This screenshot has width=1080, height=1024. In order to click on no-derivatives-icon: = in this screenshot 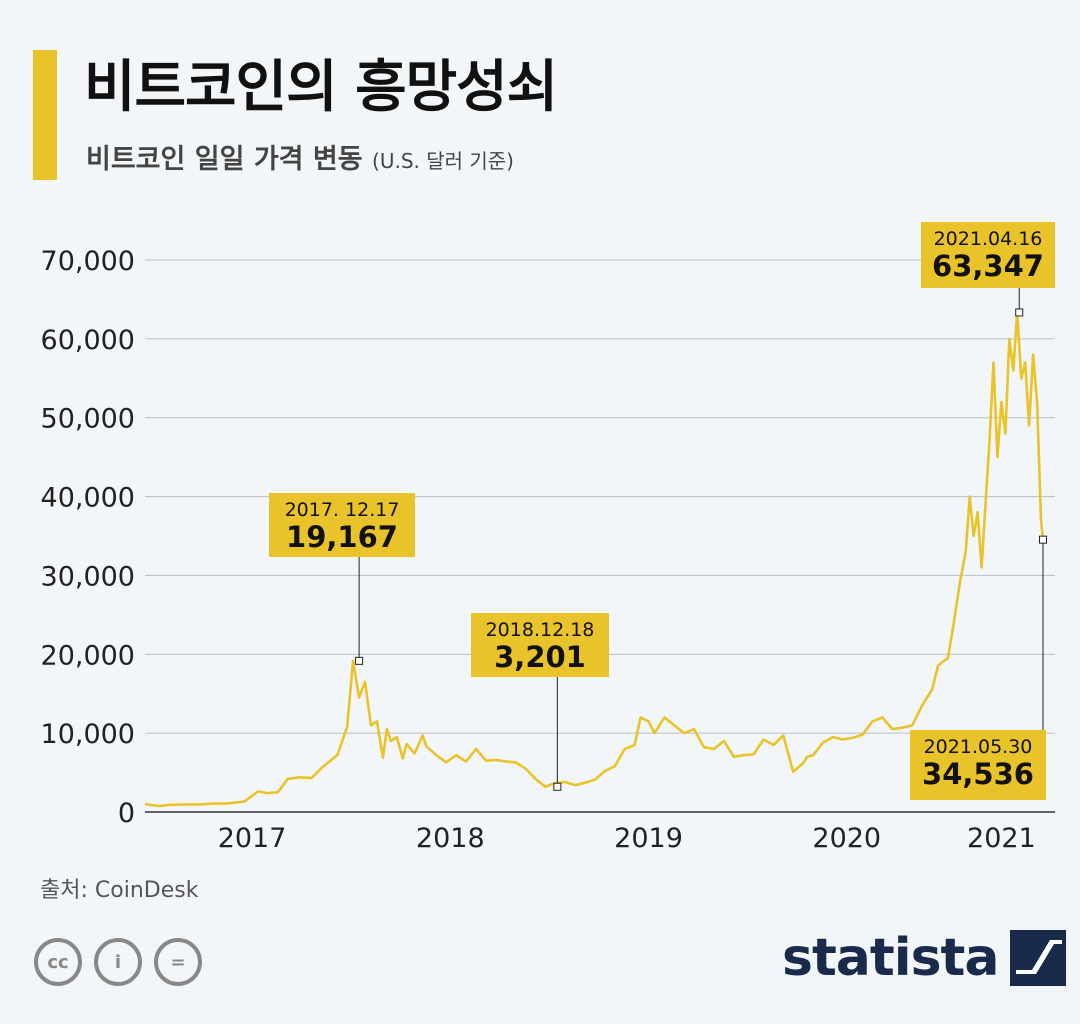, I will do `click(178, 962)`.